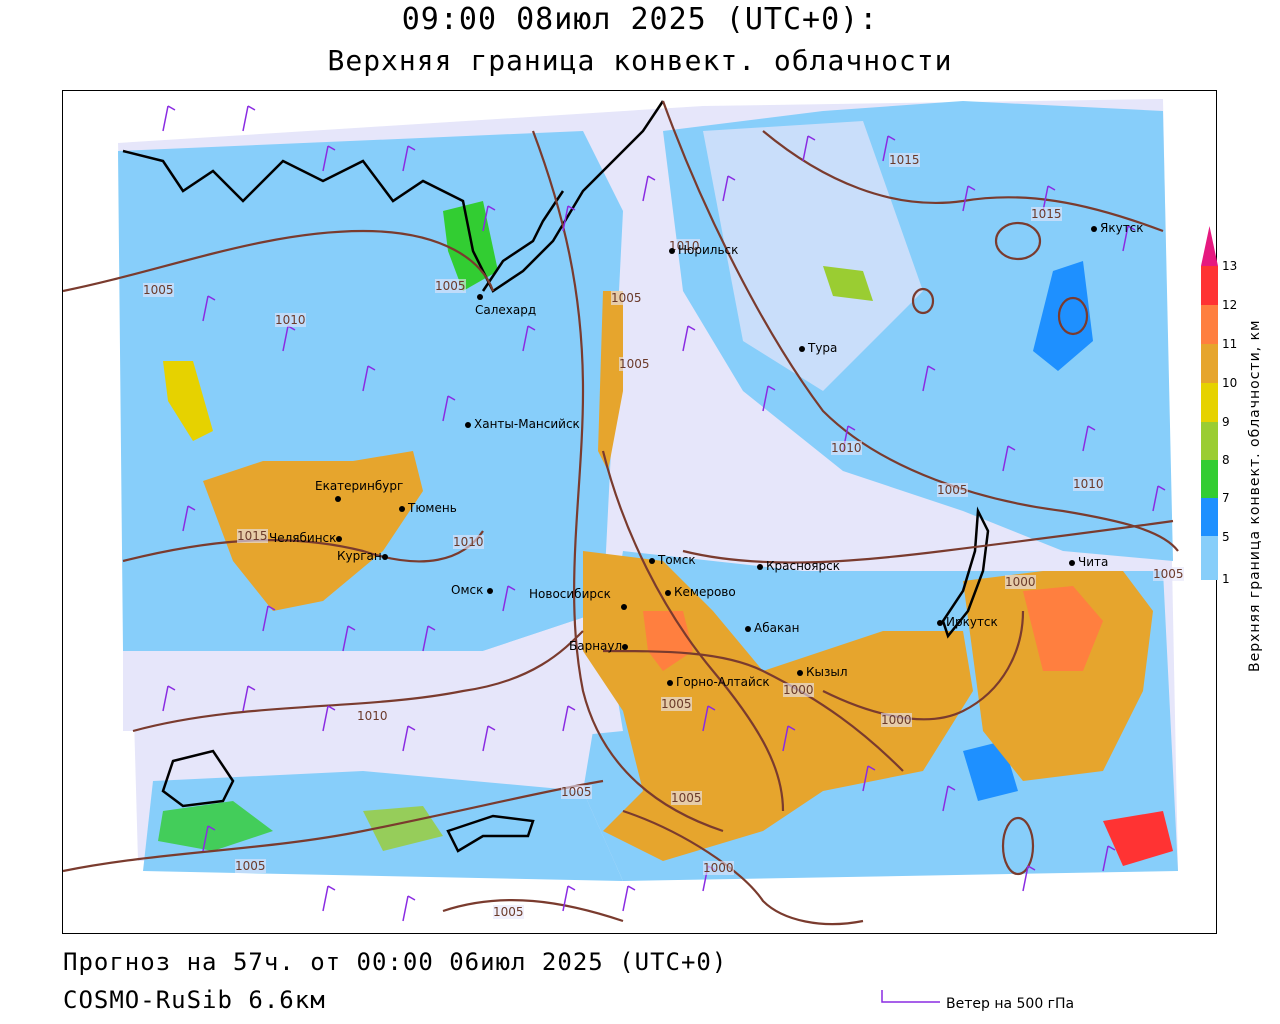 The image size is (1280, 1024). What do you see at coordinates (1138, 838) in the screenshot?
I see `convective-core-southeast` at bounding box center [1138, 838].